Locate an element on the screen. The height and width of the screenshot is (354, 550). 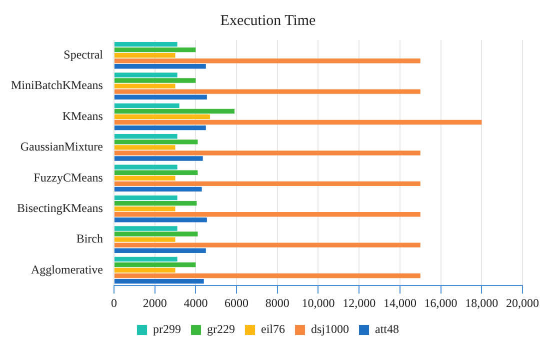
y-tick-label: GaussianMixture is located at coordinates (61, 147).